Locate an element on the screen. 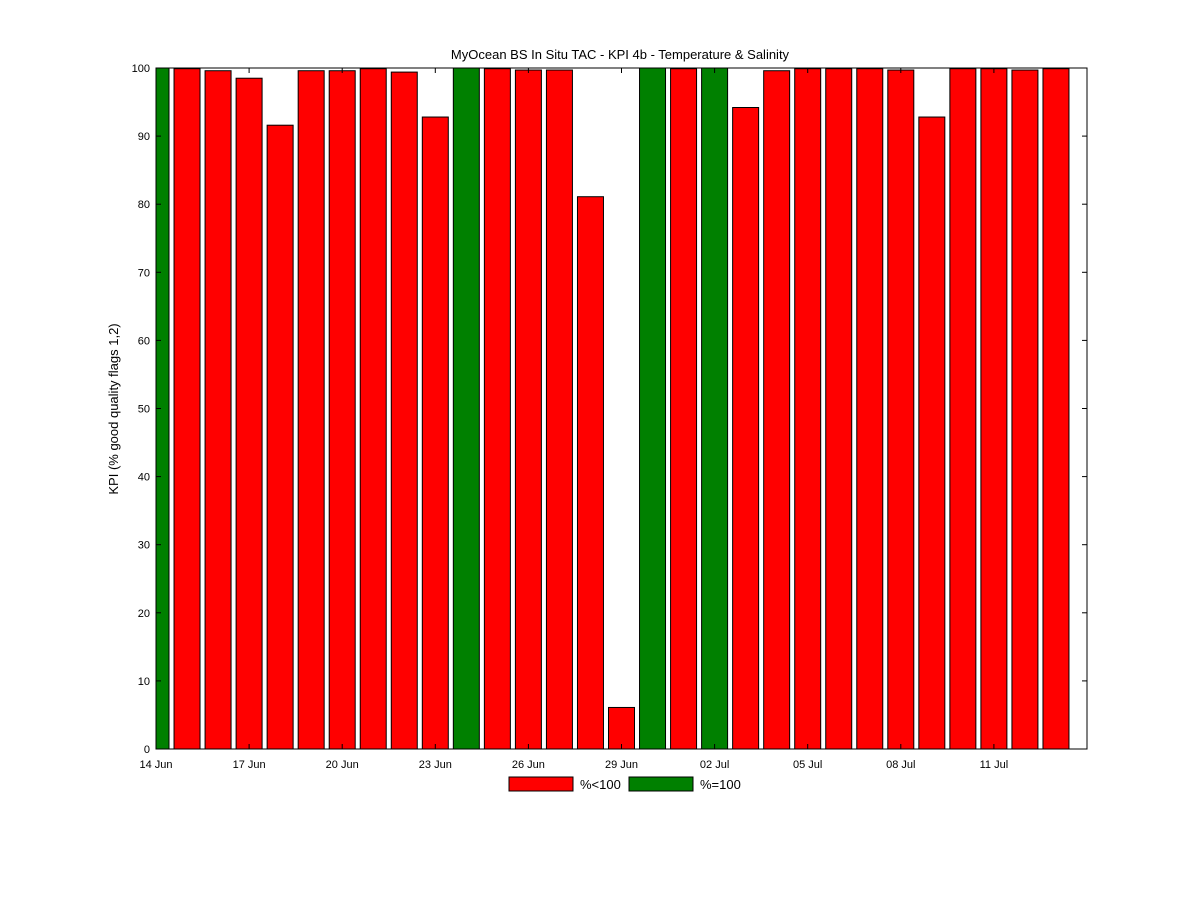  bar-16-jun is located at coordinates (218, 409).